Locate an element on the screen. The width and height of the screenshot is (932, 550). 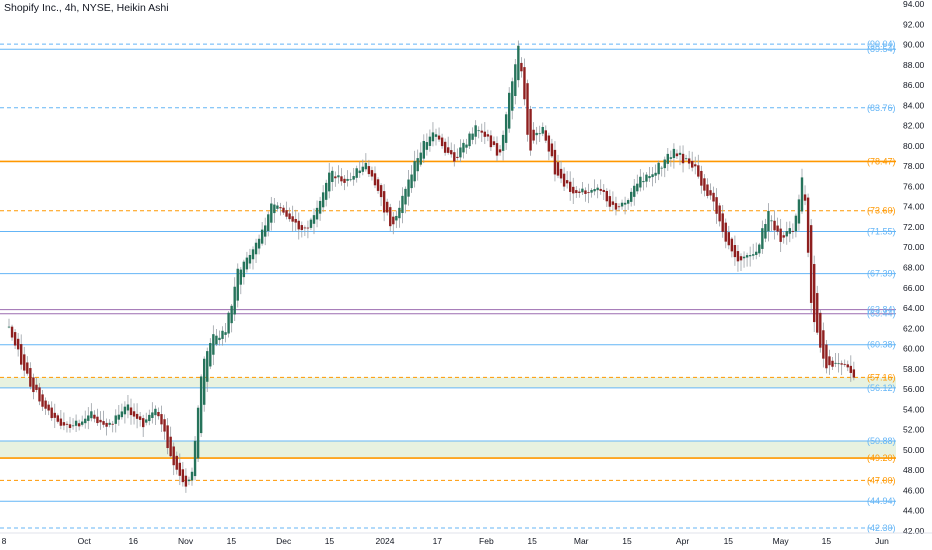
y-tick-label: 60.00 is located at coordinates (914, 349).